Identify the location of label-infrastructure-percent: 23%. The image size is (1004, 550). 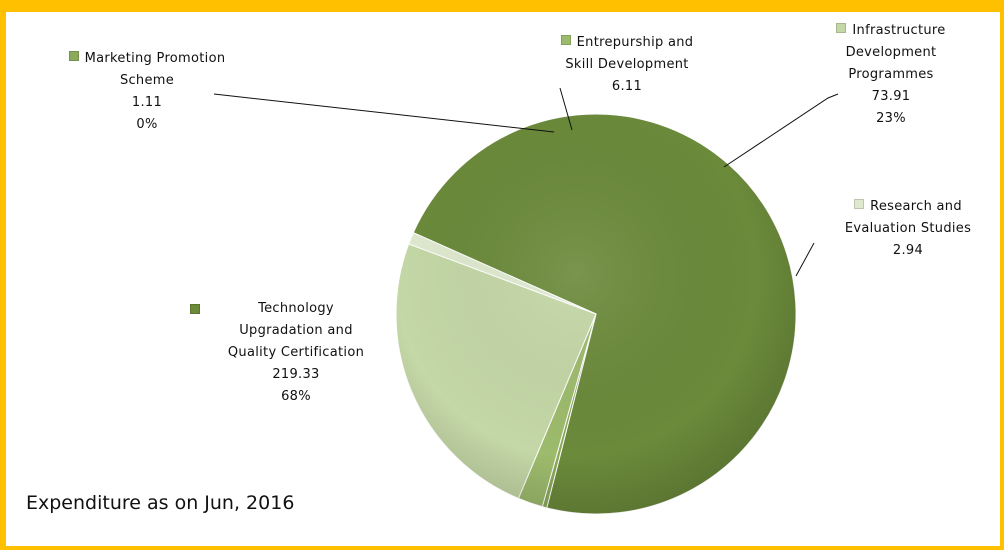
(891, 118).